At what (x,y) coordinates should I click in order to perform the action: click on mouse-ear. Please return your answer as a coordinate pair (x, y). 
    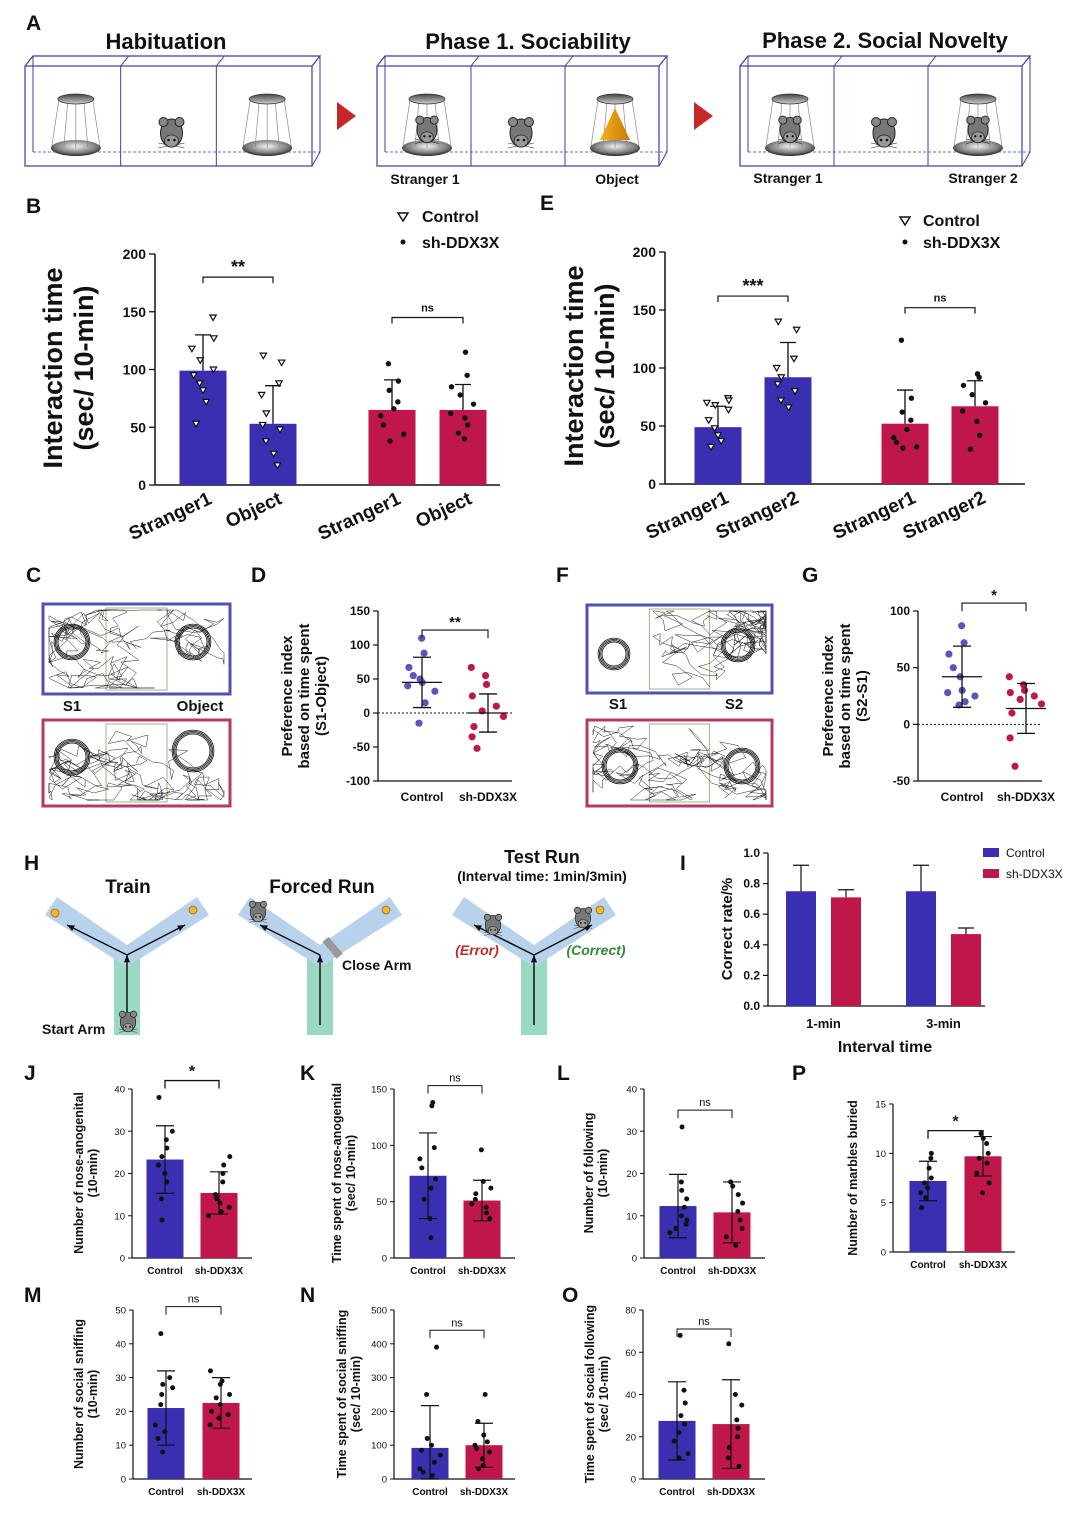
    Looking at the image, I should click on (971, 120).